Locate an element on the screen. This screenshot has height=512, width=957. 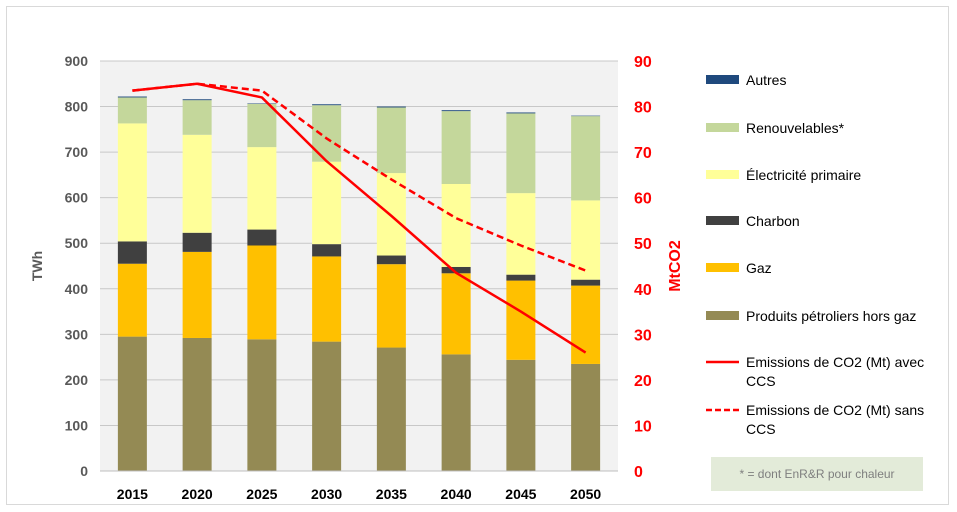
x-tick-label: 2045 is located at coordinates (520, 494).